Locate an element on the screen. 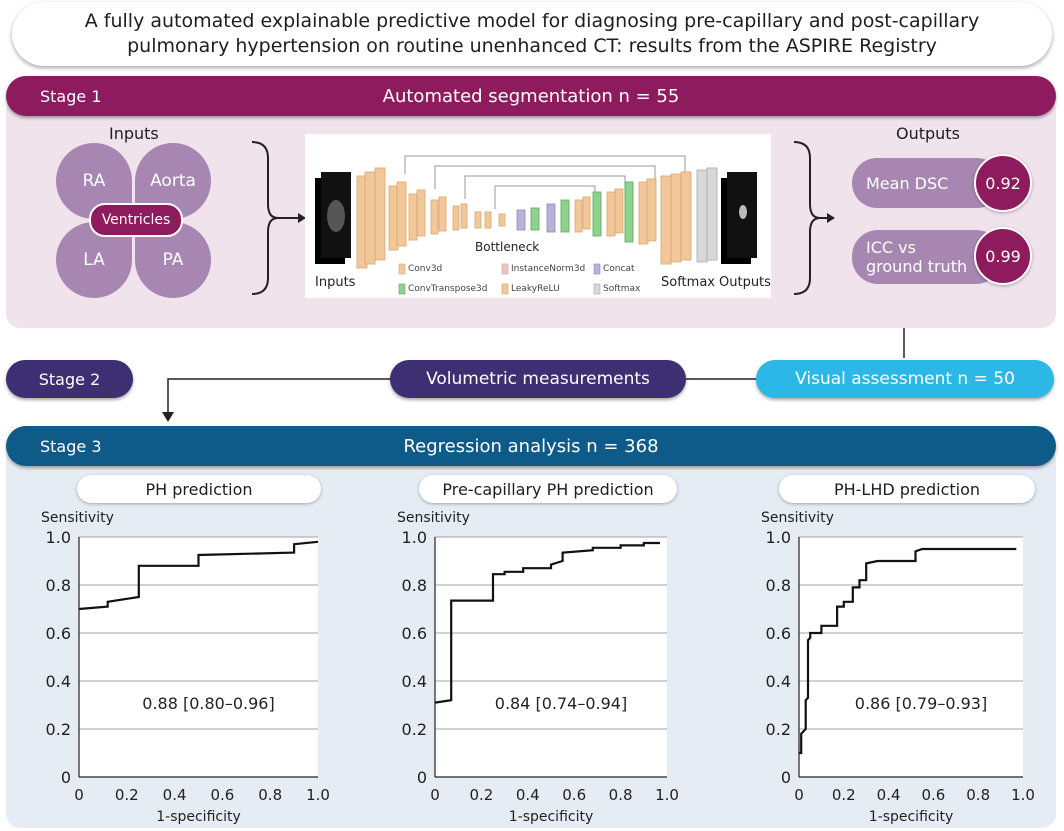  inputs-label: Inputs is located at coordinates (134, 133).